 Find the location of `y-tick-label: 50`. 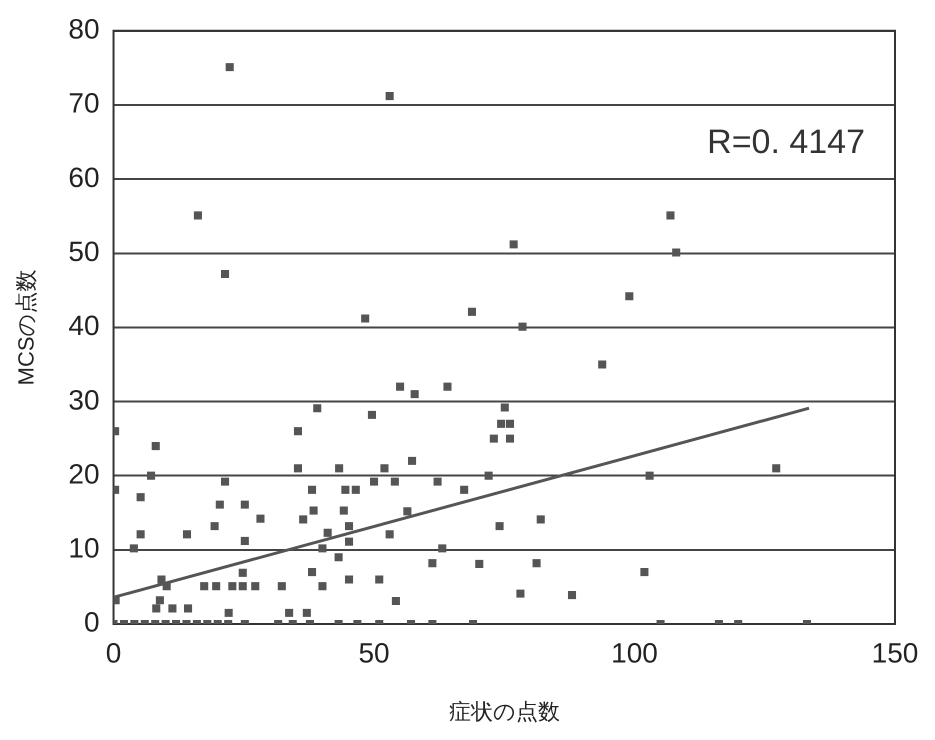

y-tick-label: 50 is located at coordinates (84, 251).